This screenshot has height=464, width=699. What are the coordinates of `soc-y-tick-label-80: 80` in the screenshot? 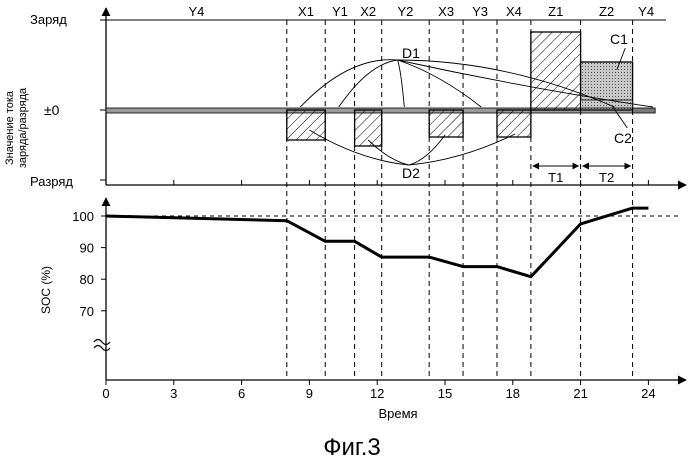 It's located at (87, 279).